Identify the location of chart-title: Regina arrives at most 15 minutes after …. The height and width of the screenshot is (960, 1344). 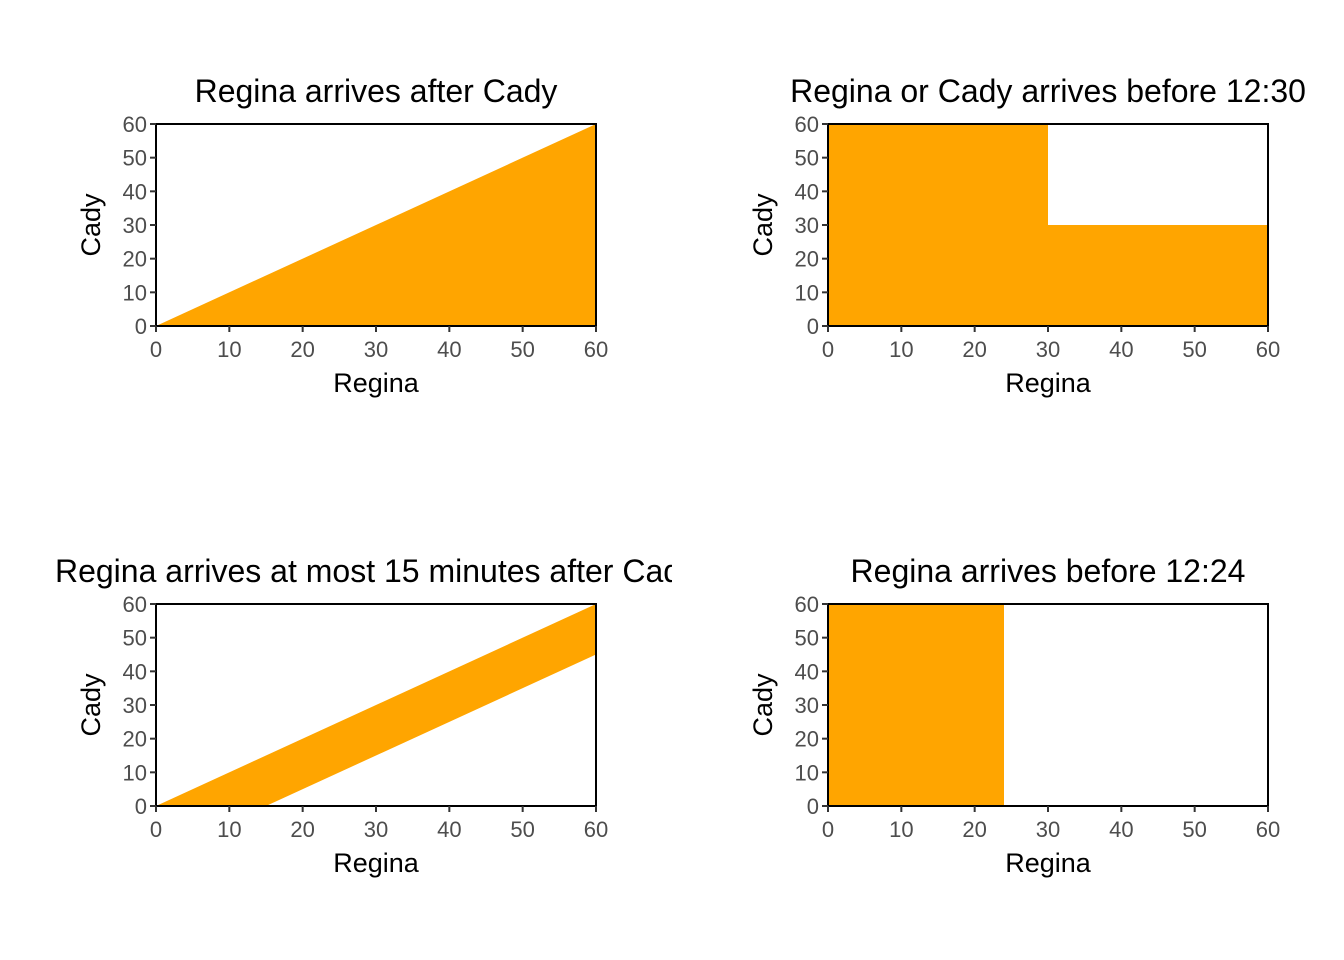
(376, 571).